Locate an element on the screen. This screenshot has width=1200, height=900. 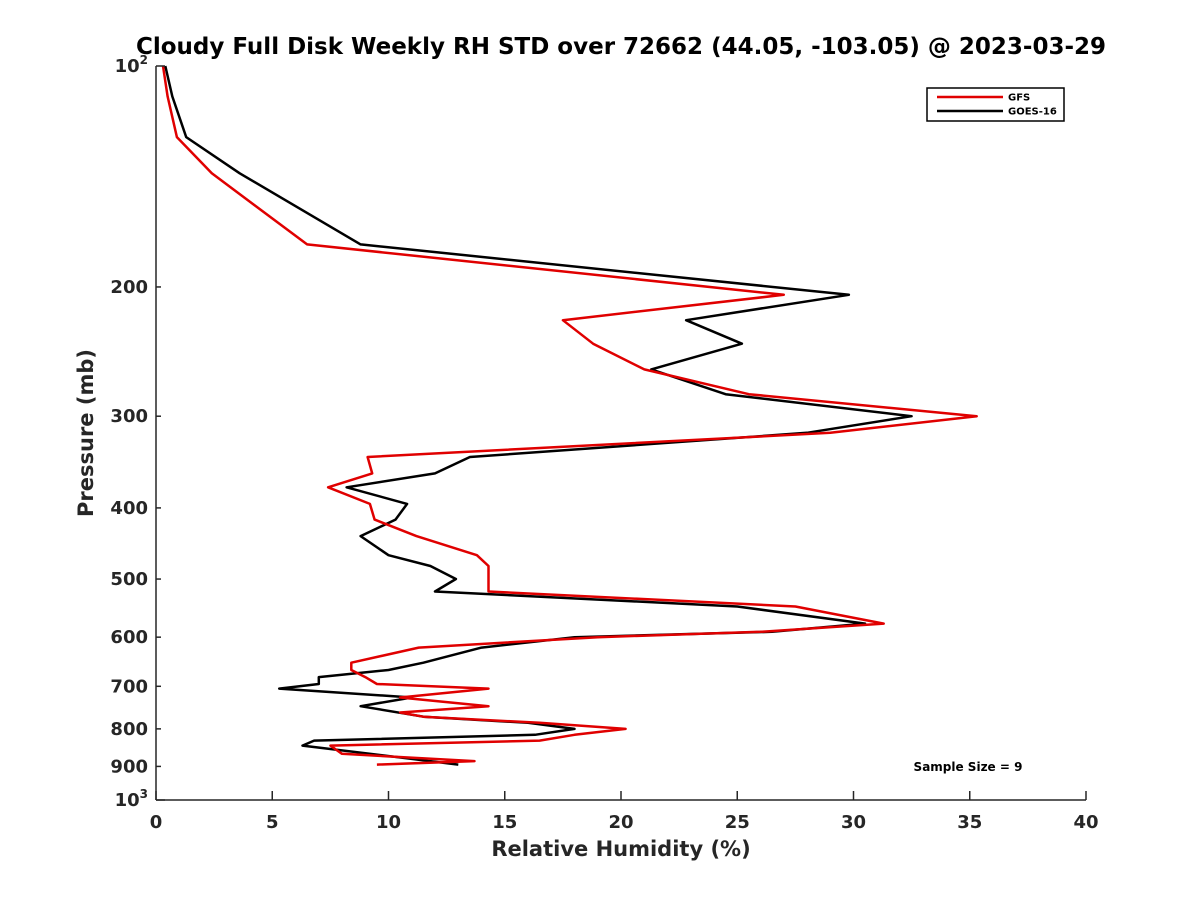
y-tick-label: 10² is located at coordinates (131, 65).